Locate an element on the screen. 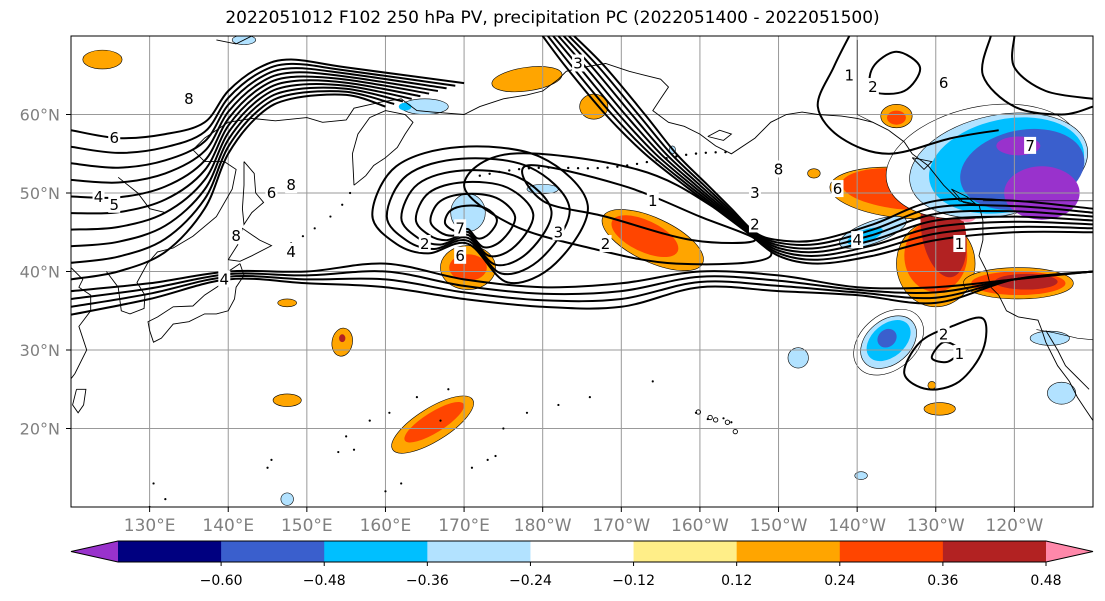  colorbar-tick-label: −0.36 is located at coordinates (427, 581).